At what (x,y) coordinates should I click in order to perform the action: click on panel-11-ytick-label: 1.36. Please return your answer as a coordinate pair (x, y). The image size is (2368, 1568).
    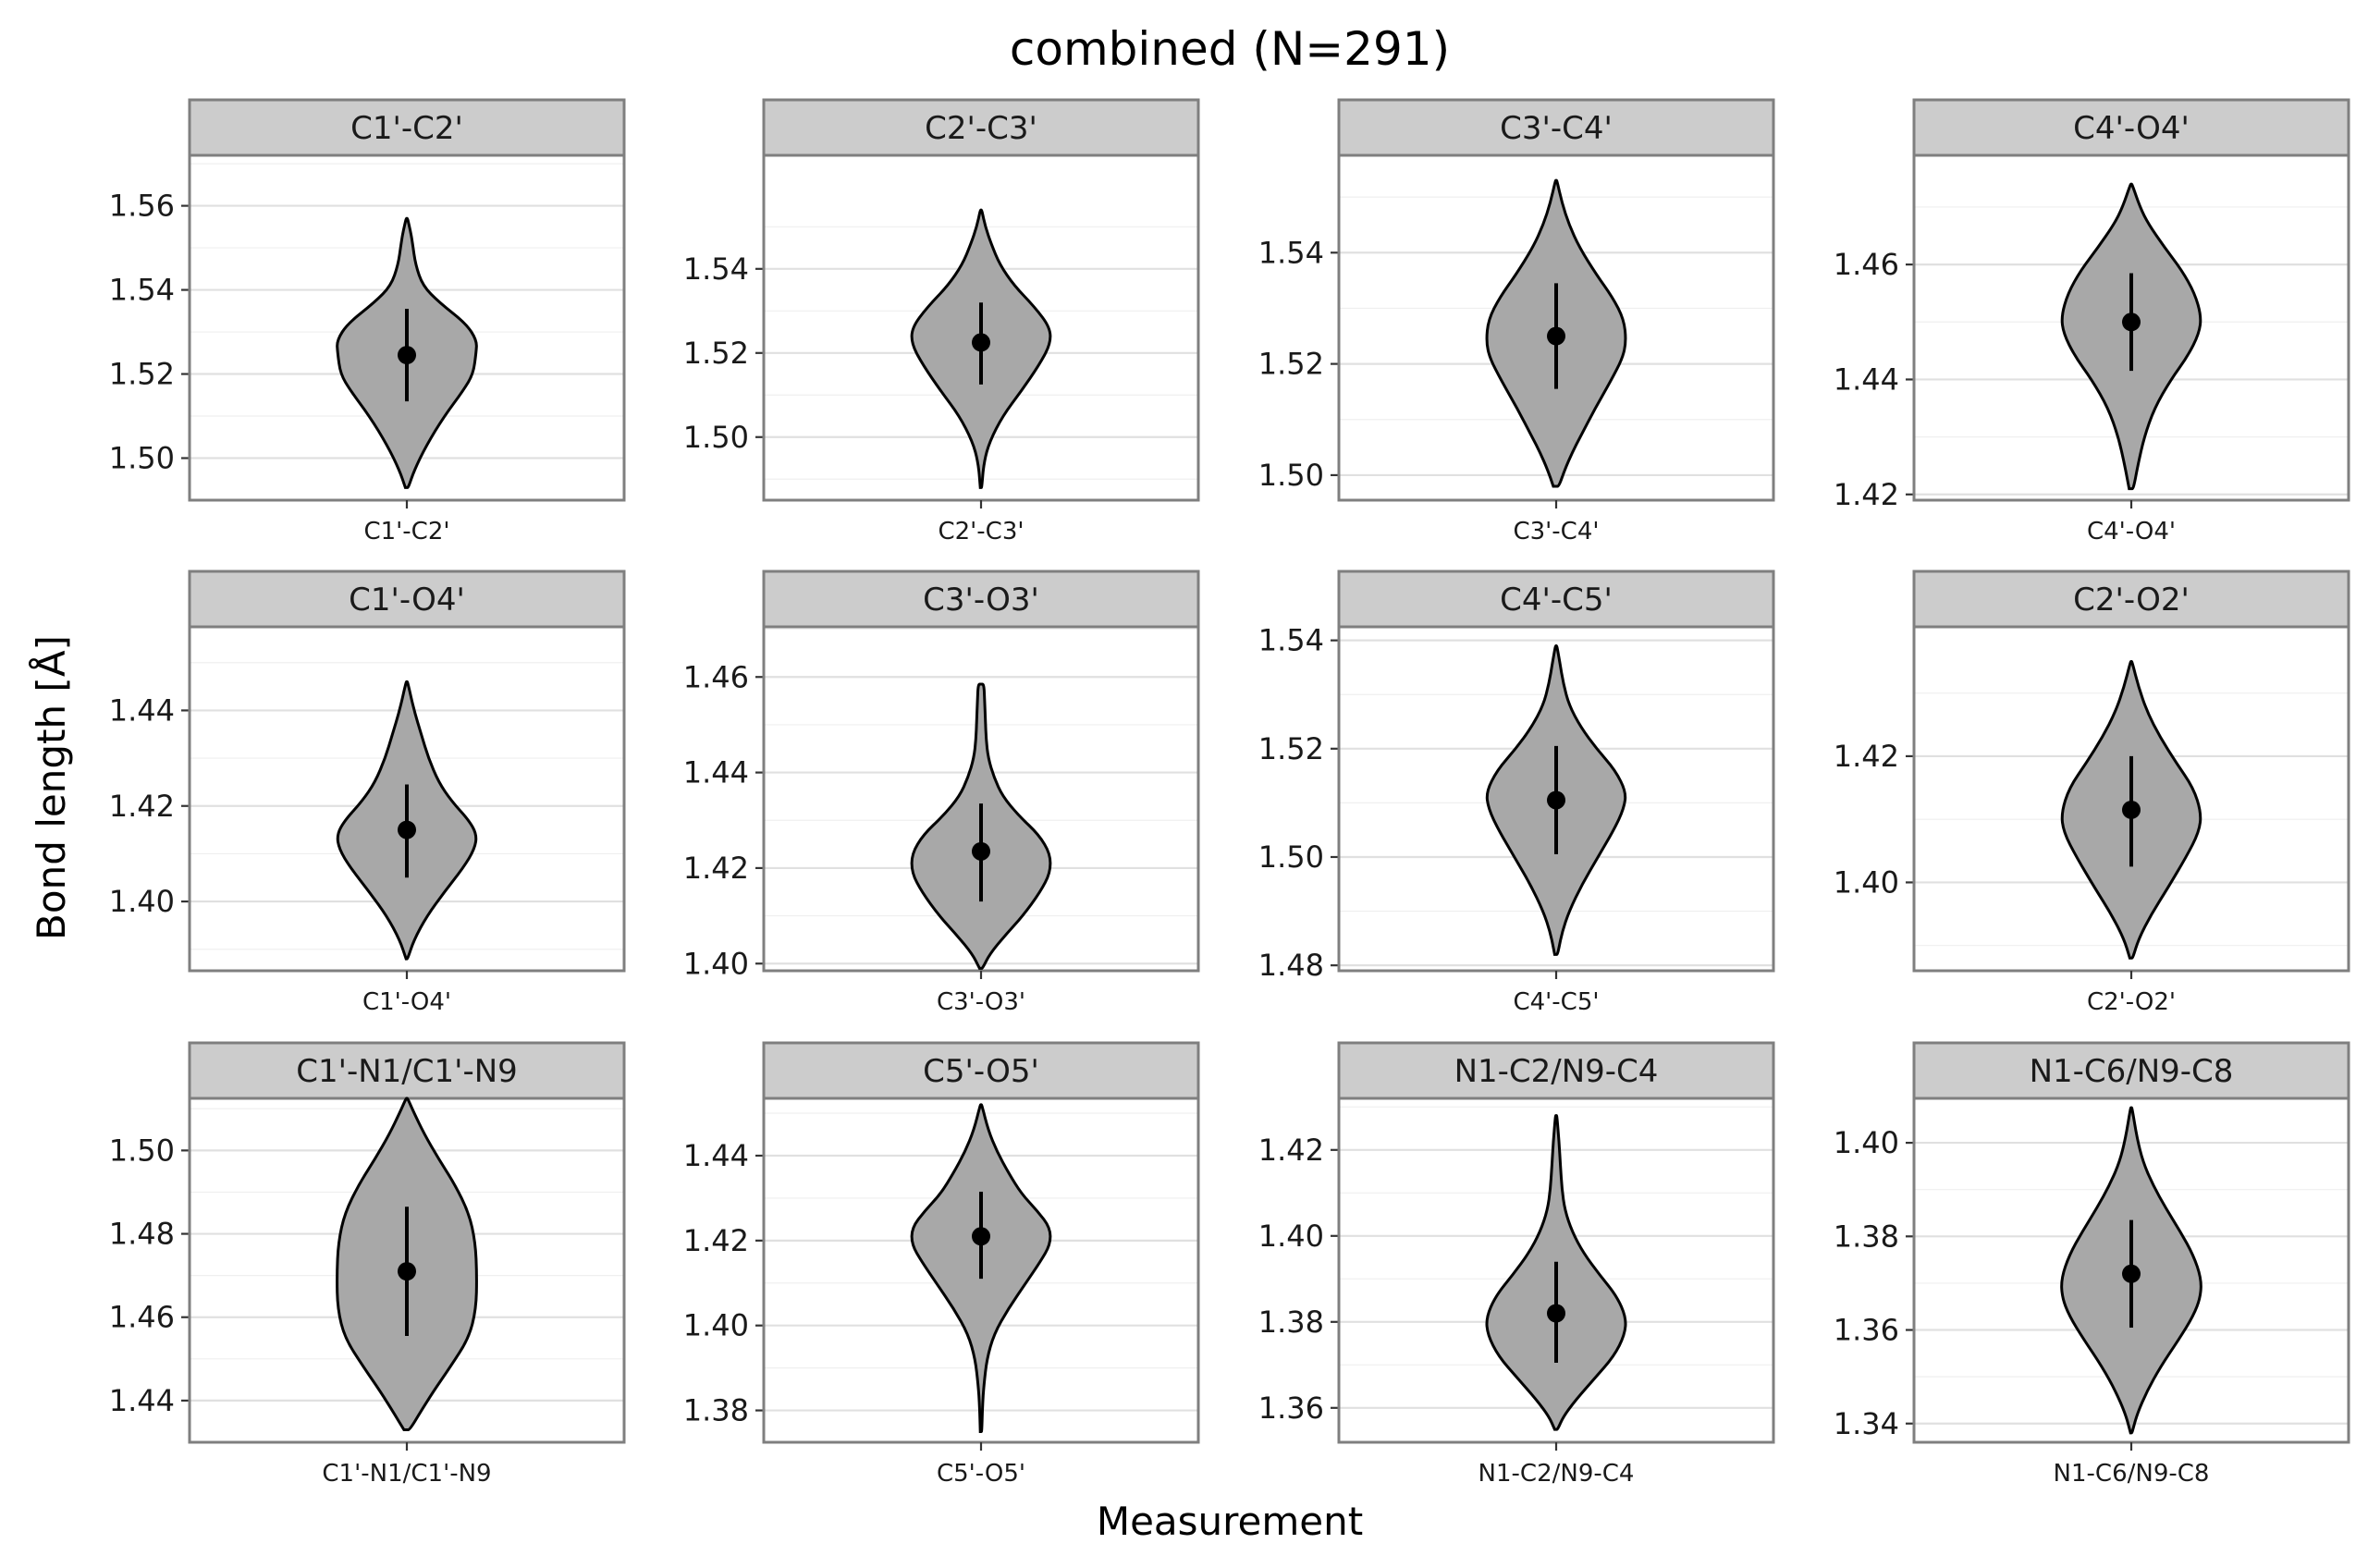
    Looking at the image, I should click on (1866, 1330).